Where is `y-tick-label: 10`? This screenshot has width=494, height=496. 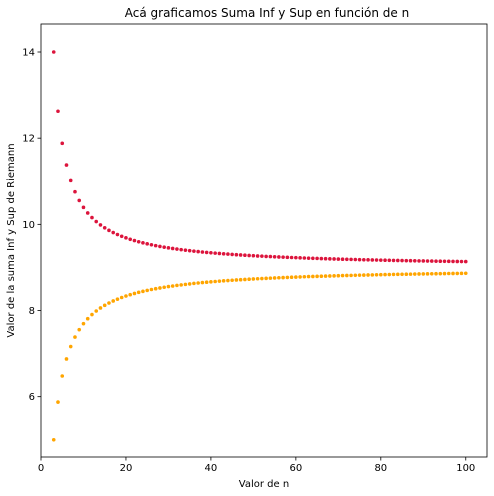
y-tick-label: 10 is located at coordinates (28, 225).